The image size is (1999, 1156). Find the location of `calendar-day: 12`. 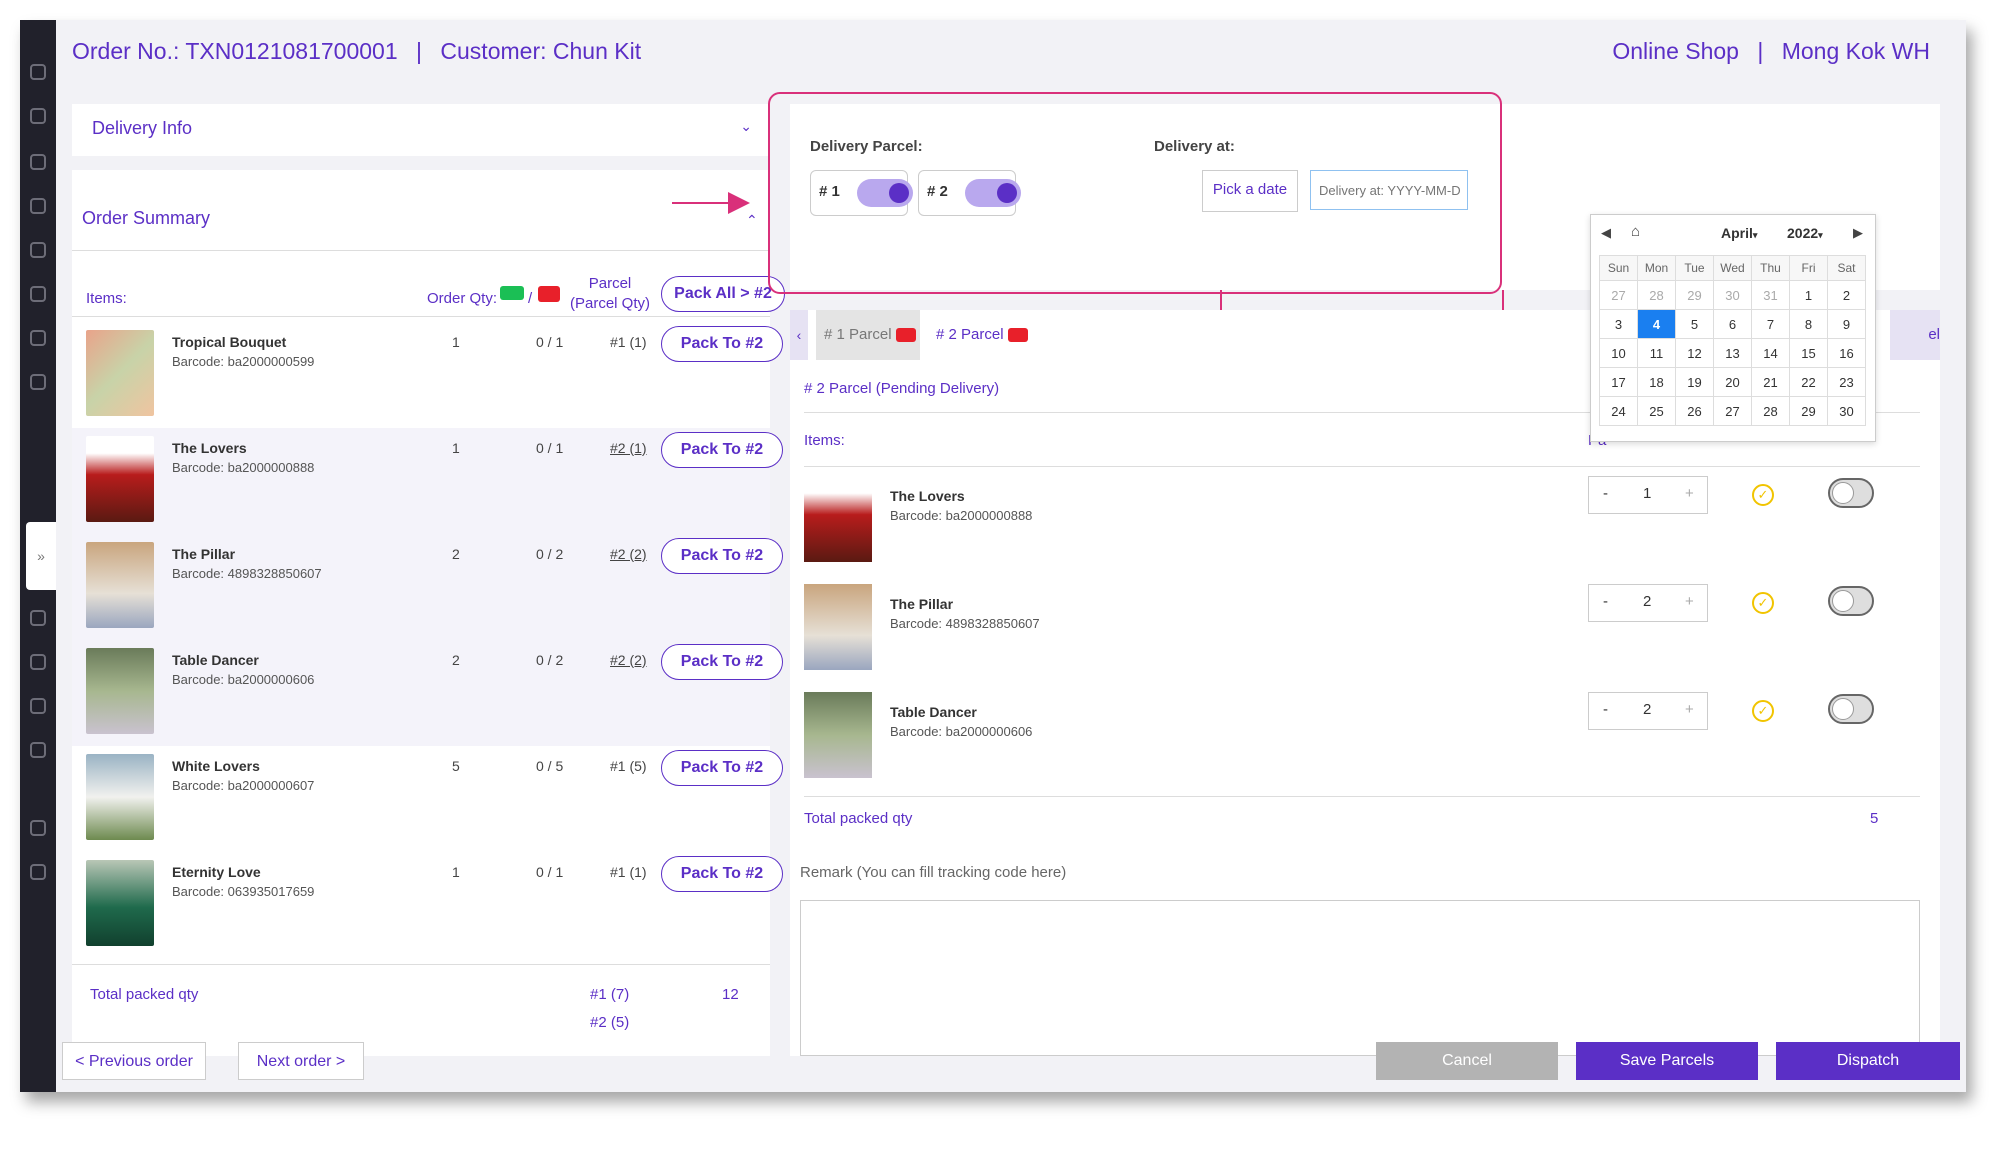

calendar-day: 12 is located at coordinates (1694, 353).